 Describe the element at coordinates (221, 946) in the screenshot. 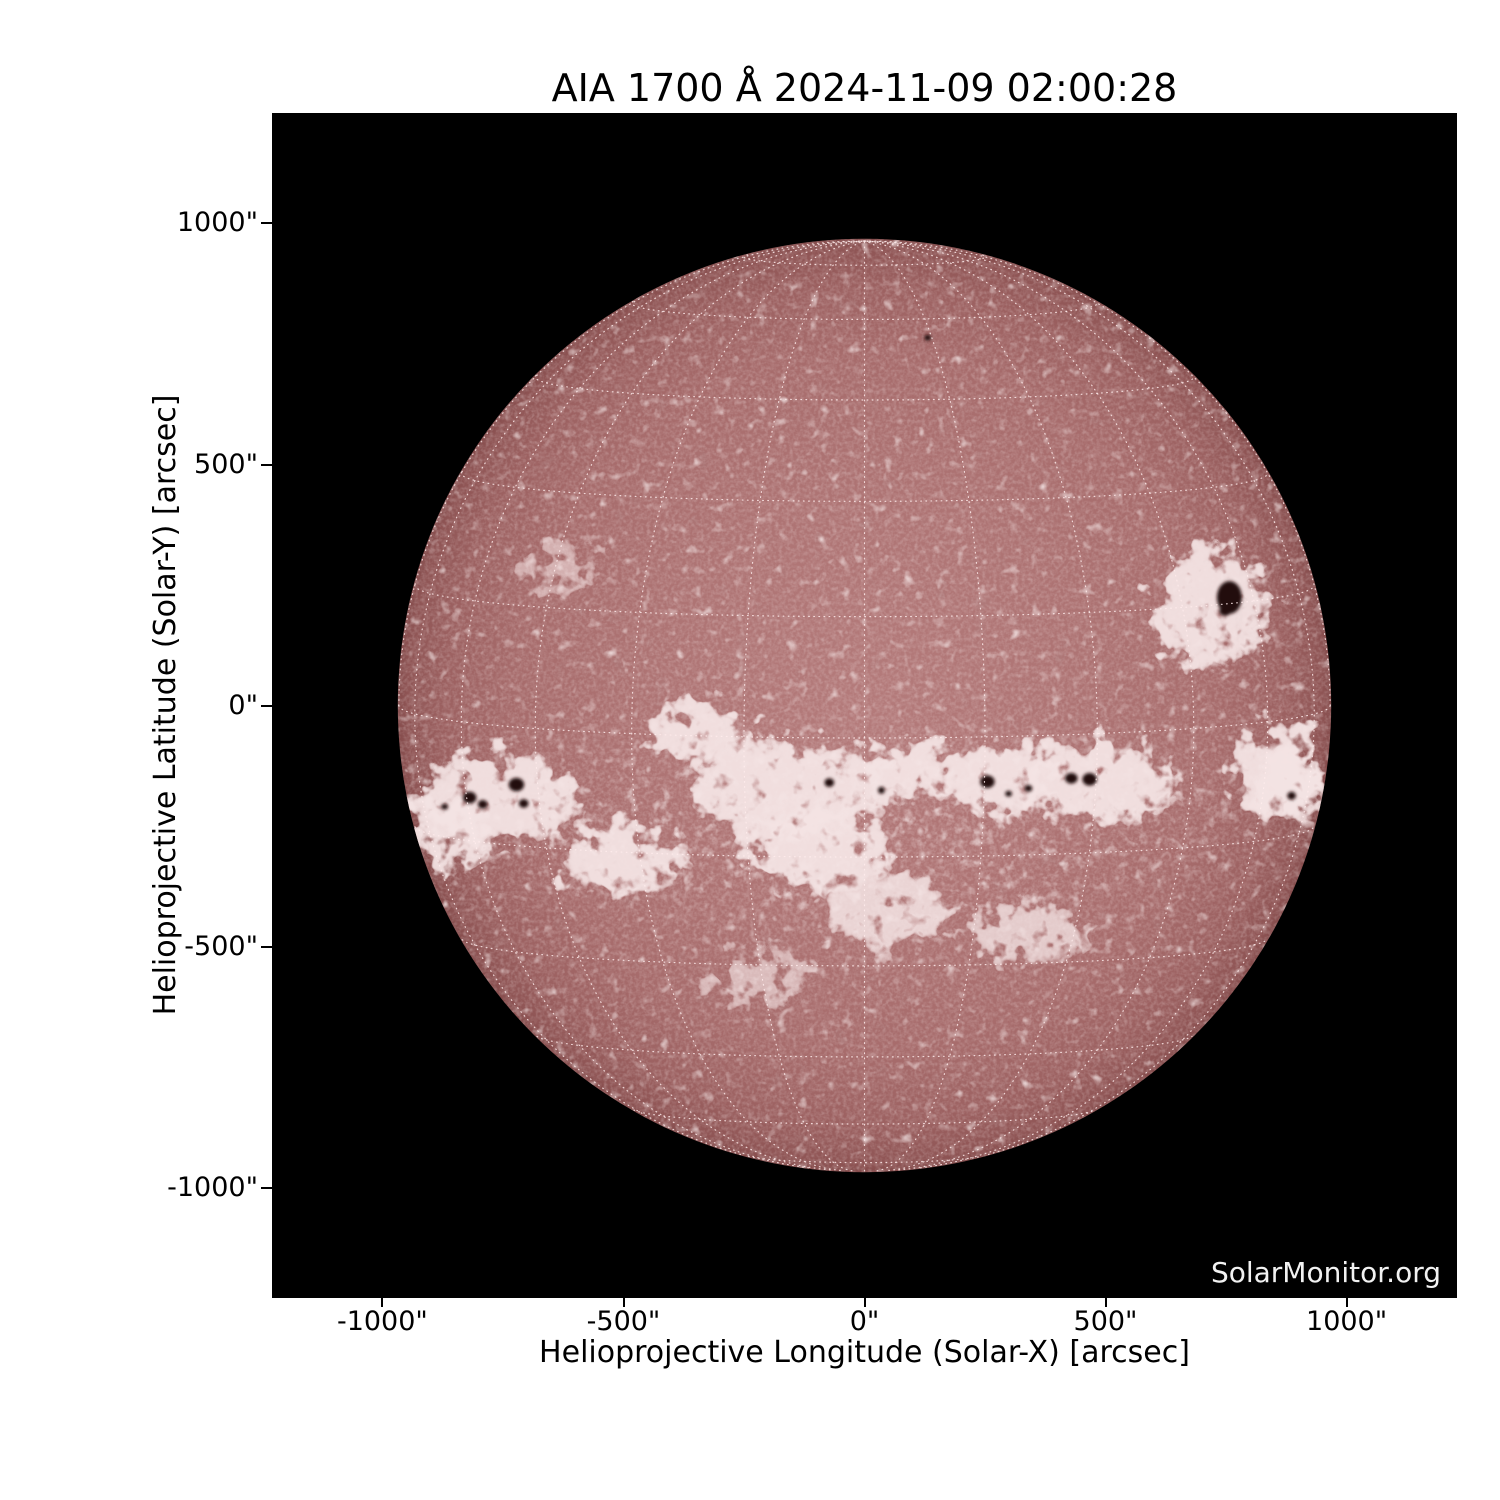

I see `y-tick-label: -500"` at that location.